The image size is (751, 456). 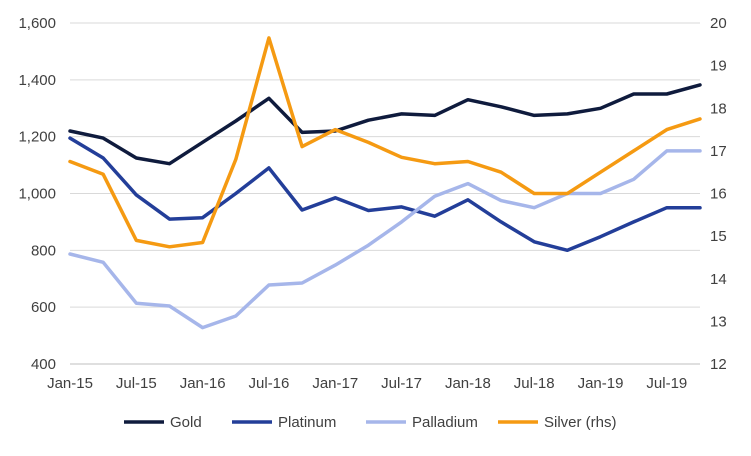 What do you see at coordinates (601, 383) in the screenshot?
I see `x-tick-label: Jan-19` at bounding box center [601, 383].